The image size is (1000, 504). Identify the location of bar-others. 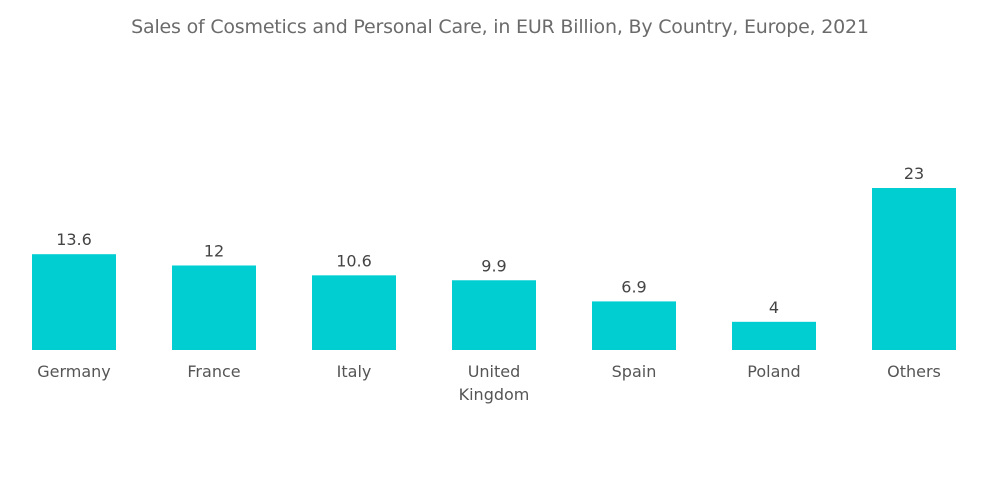
(914, 269).